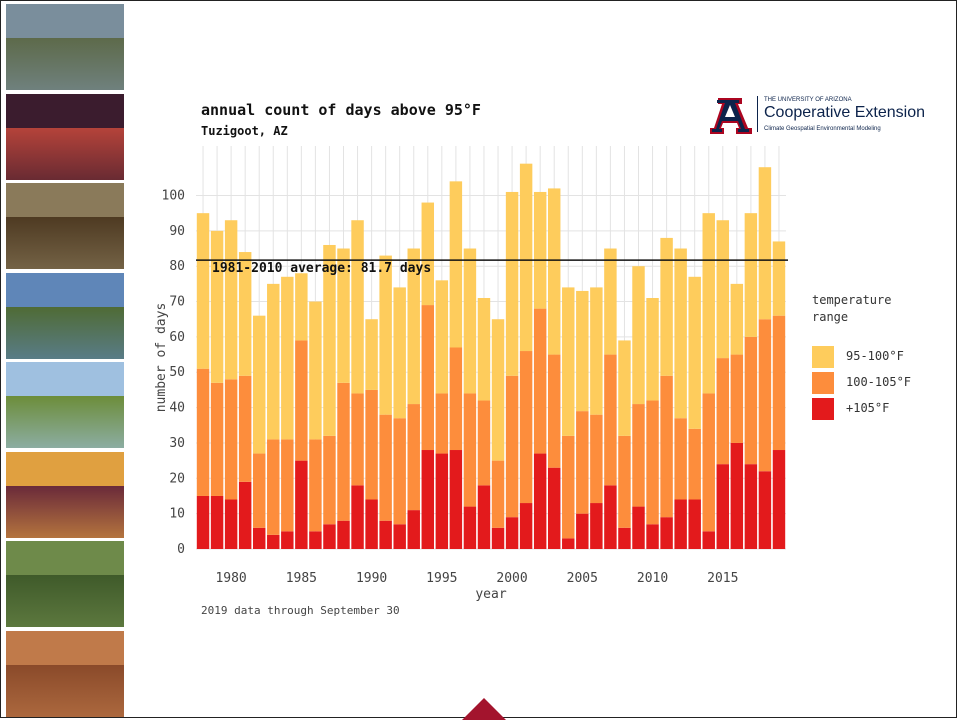 The image size is (959, 720). I want to click on legend-title: temperature range, so click(852, 308).